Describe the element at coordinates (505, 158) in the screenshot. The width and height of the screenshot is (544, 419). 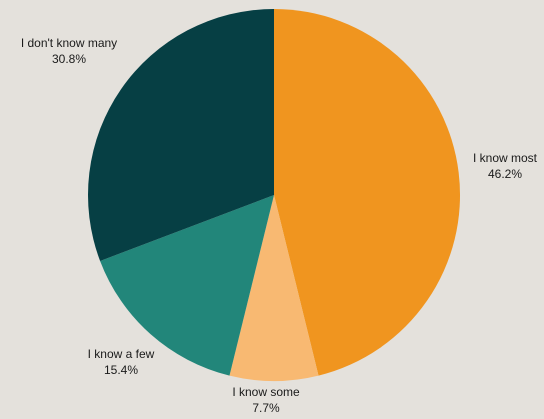
I see `slice-label: I know most` at that location.